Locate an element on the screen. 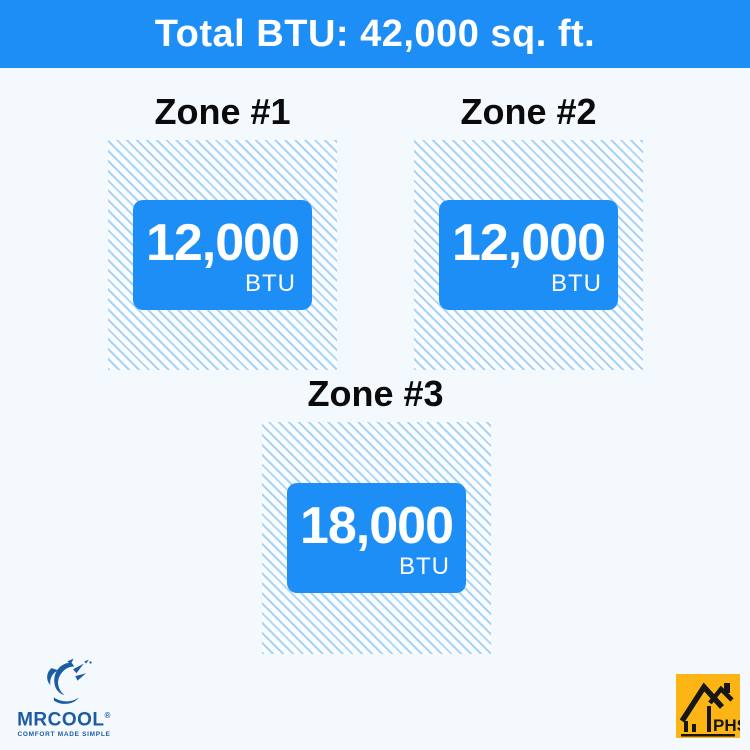 The image size is (750, 750). mrcool-logo: MRCOOL® COMFORT MADE SIMPLE is located at coordinates (64, 698).